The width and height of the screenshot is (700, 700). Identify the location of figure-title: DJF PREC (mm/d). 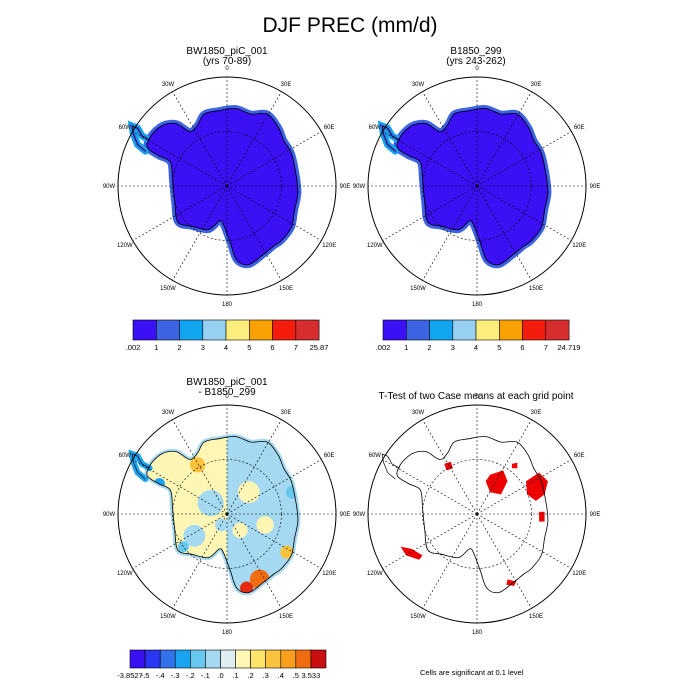
(350, 25).